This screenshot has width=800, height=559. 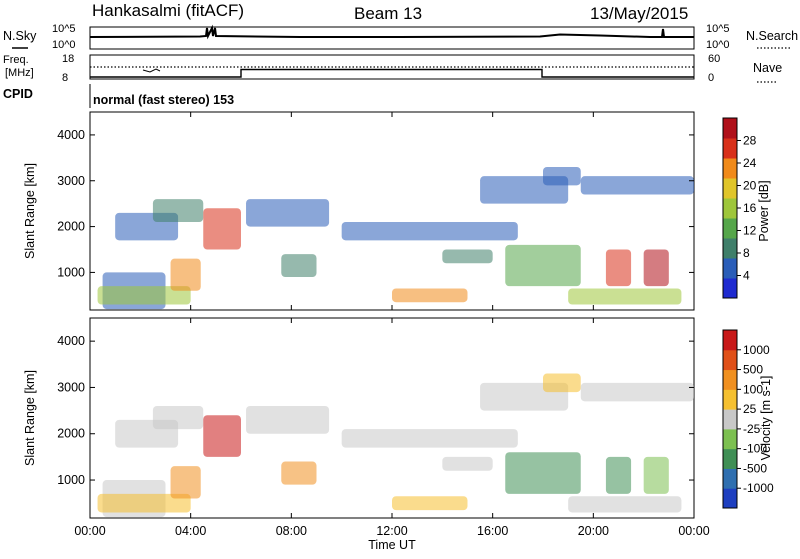 What do you see at coordinates (750, 163) in the screenshot?
I see `power-colorbar-tick-label: 24` at bounding box center [750, 163].